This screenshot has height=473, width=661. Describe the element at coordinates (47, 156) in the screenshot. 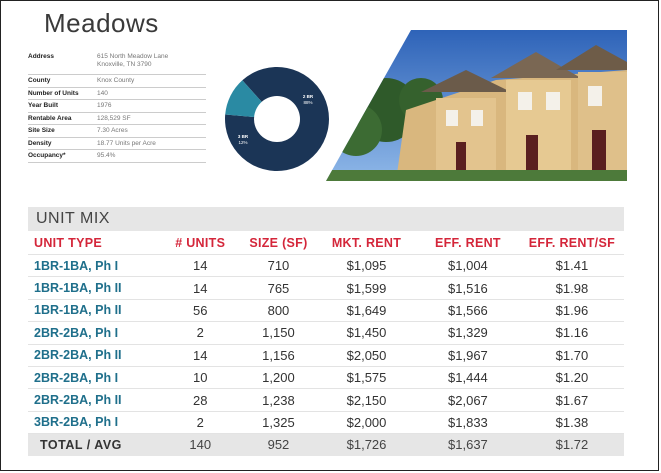

I see `fact-label: Occupancy*` at that location.